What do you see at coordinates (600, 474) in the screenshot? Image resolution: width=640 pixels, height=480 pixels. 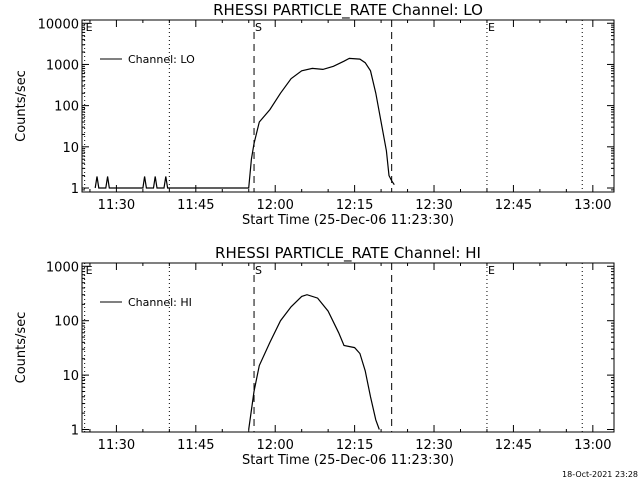 I see `footer-timestamp: 18-Oct-2021 23:28` at bounding box center [600, 474].